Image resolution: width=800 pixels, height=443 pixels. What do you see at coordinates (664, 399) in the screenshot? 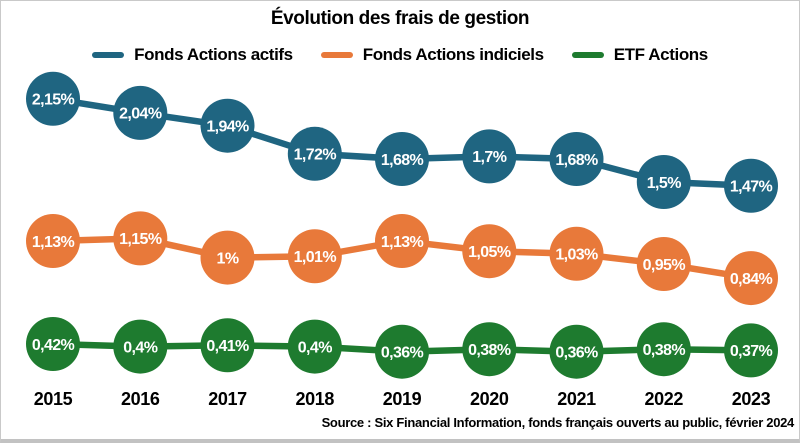
I see `x-axis-label: 2022` at bounding box center [664, 399].